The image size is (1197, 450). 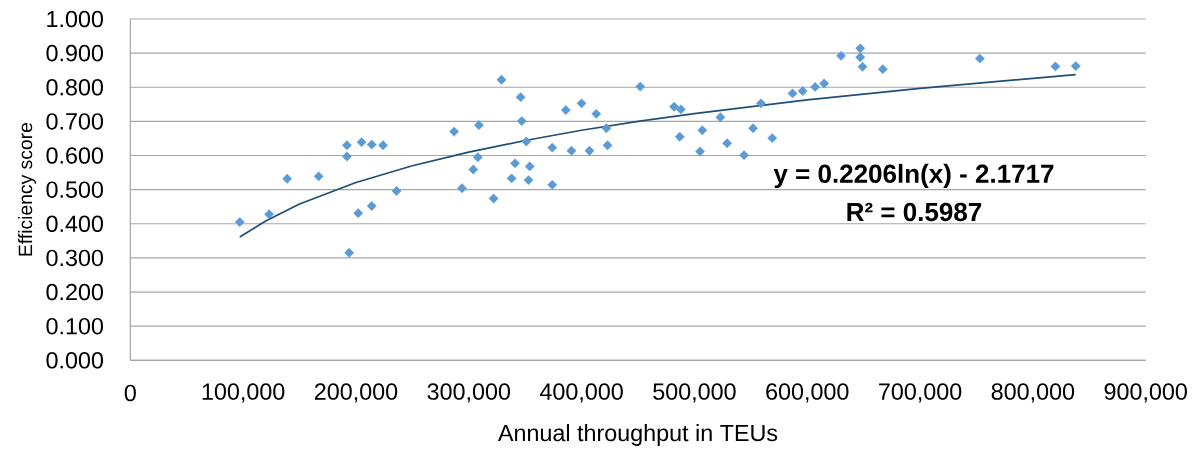 What do you see at coordinates (356, 393) in the screenshot?
I see `x-tick-label: 200,000` at bounding box center [356, 393].